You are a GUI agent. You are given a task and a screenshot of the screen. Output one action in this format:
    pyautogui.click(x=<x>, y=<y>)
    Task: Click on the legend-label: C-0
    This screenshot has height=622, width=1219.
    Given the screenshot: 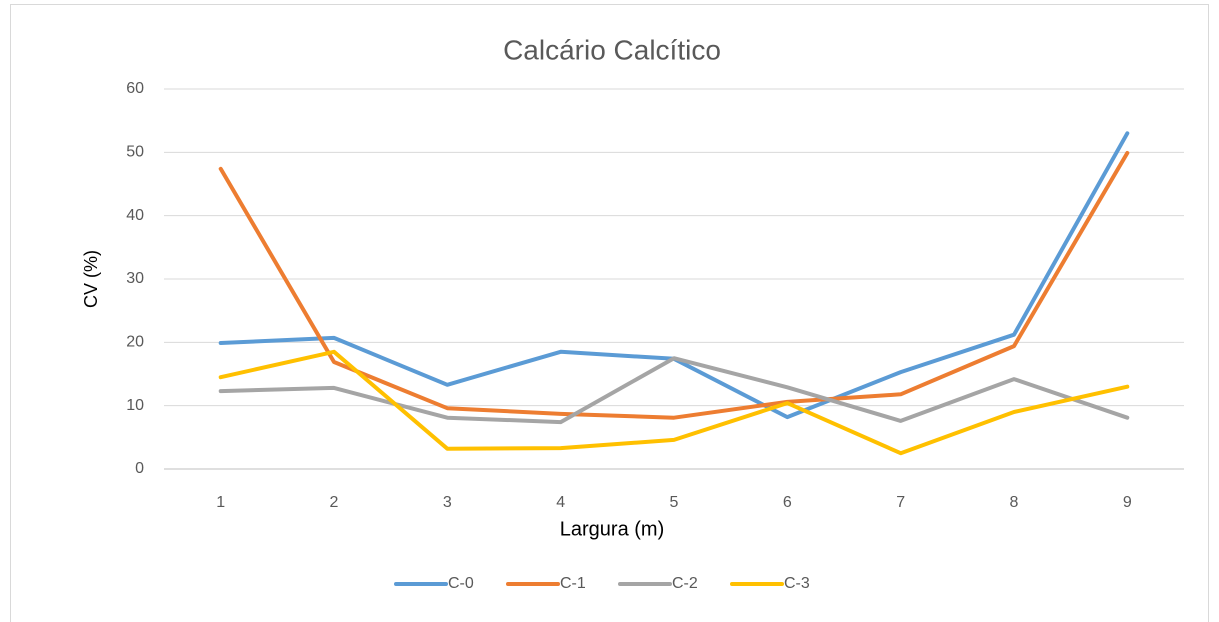 What is the action you would take?
    pyautogui.click(x=461, y=583)
    